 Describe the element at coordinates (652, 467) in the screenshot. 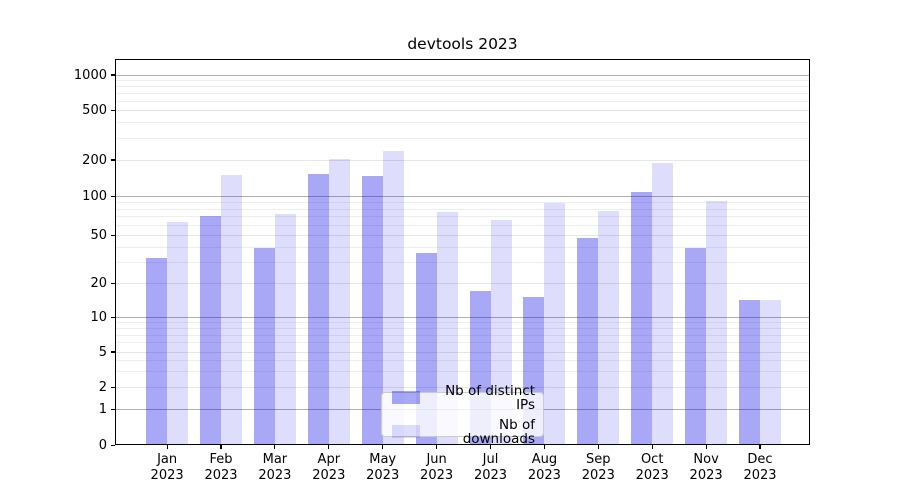

I see `x-tick-label-oct: Oct 2023` at that location.